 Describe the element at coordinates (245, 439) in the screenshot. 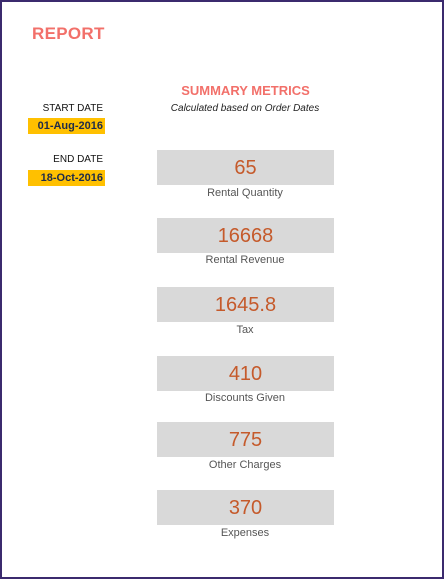

I see `metric-value-other-charges: 775` at that location.